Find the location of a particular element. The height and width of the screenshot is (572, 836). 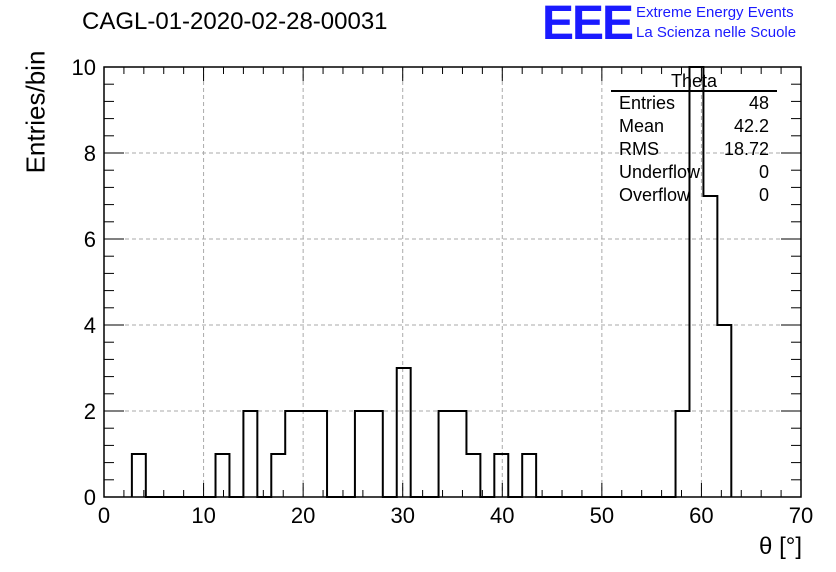

y-tick-label: 2 is located at coordinates (90, 411).